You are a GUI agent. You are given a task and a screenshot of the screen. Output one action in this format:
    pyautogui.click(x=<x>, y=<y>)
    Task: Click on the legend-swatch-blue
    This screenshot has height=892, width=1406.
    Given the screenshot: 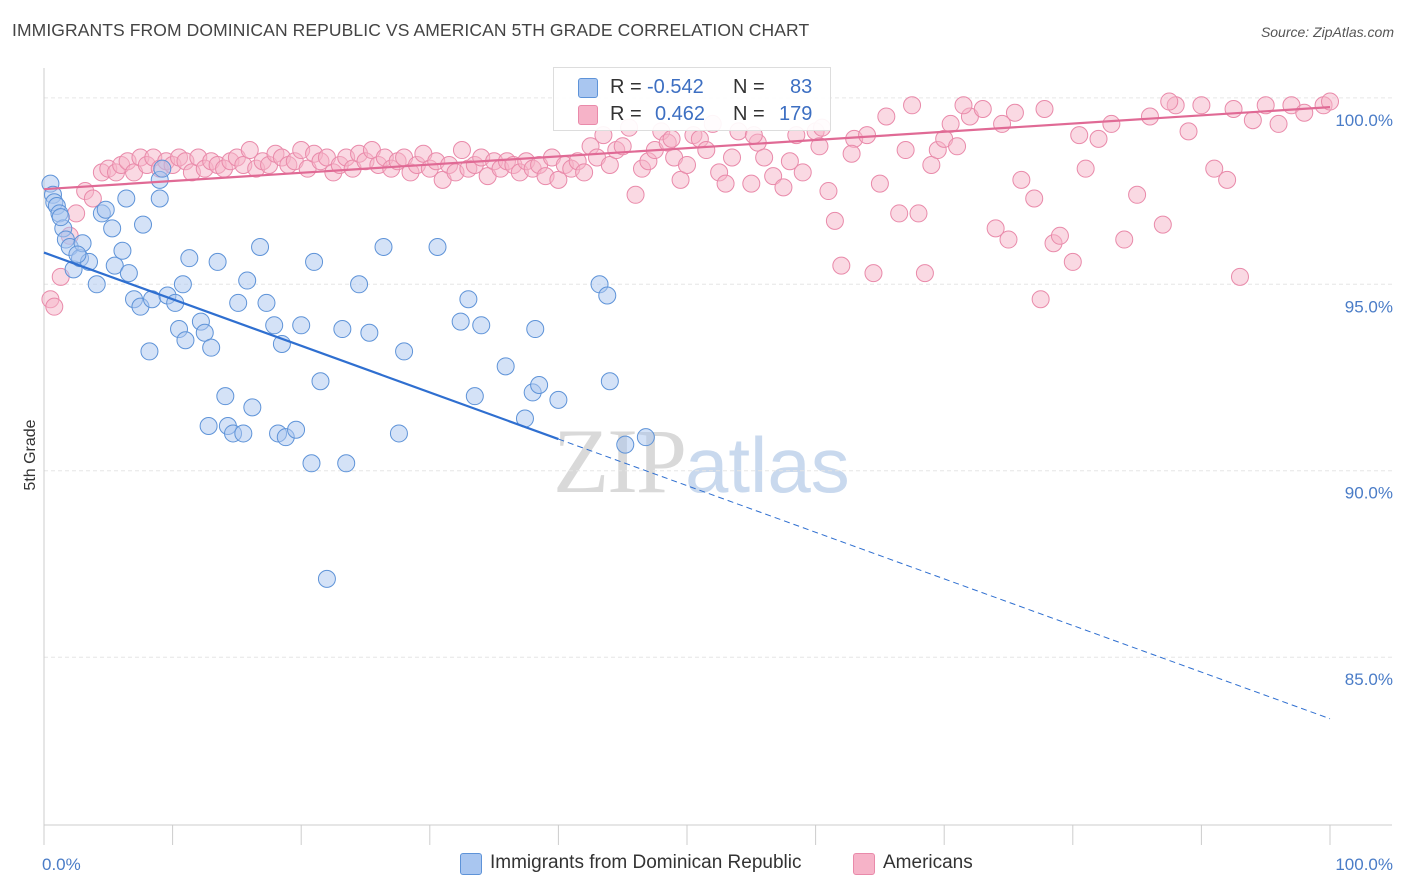 What is the action you would take?
    pyautogui.click(x=588, y=88)
    